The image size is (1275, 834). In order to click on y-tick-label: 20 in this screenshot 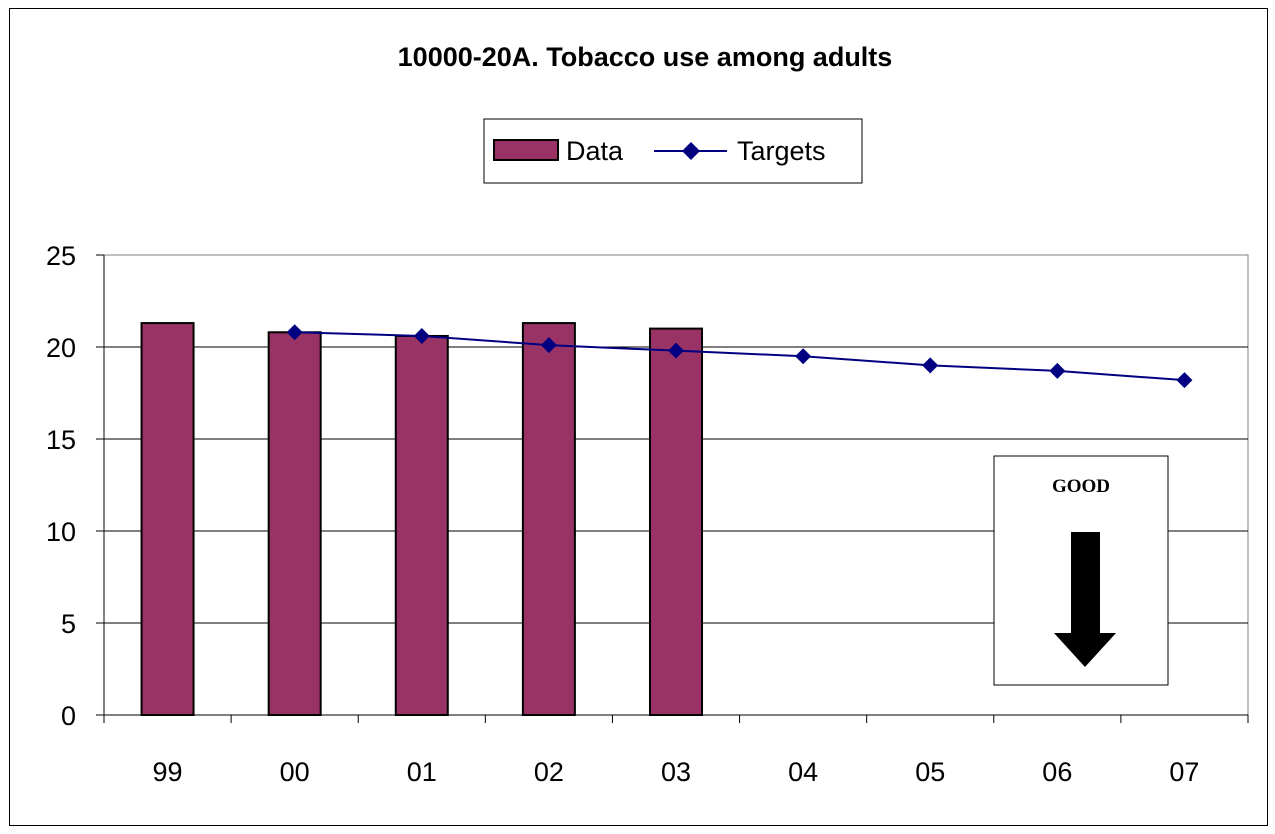, I will do `click(61, 348)`.